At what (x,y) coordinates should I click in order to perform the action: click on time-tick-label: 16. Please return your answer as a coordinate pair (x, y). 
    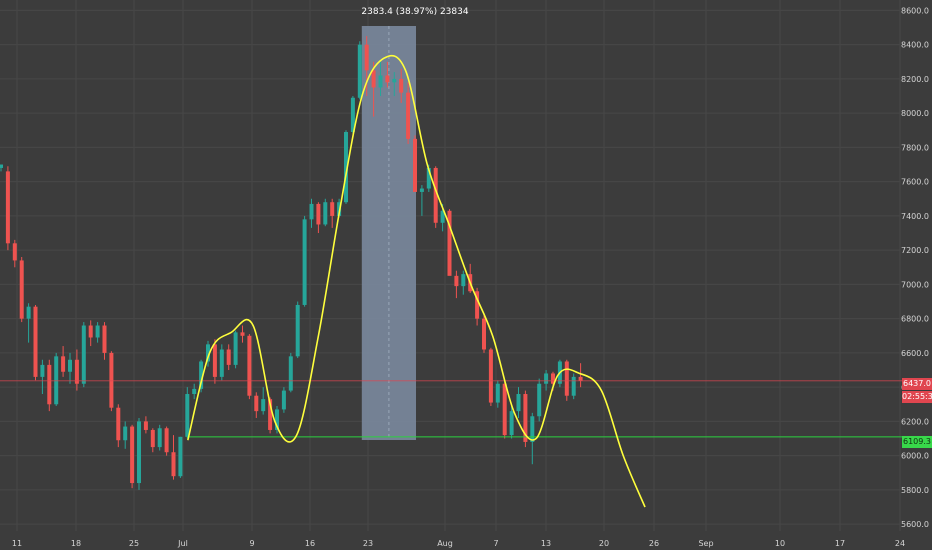
    Looking at the image, I should click on (310, 543).